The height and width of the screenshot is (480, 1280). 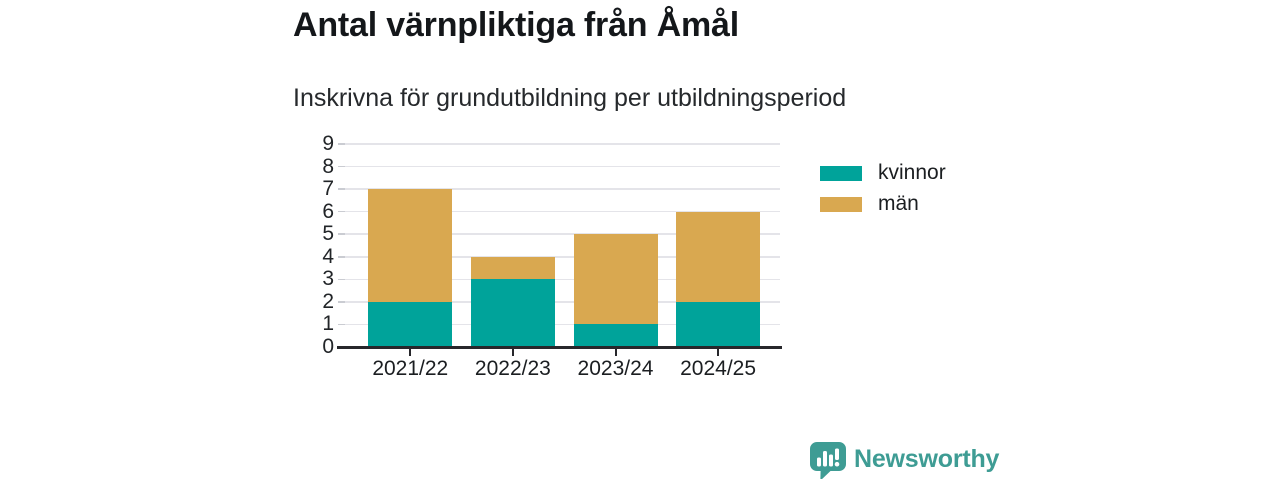 I want to click on y-tick-label: 1, so click(x=328, y=324).